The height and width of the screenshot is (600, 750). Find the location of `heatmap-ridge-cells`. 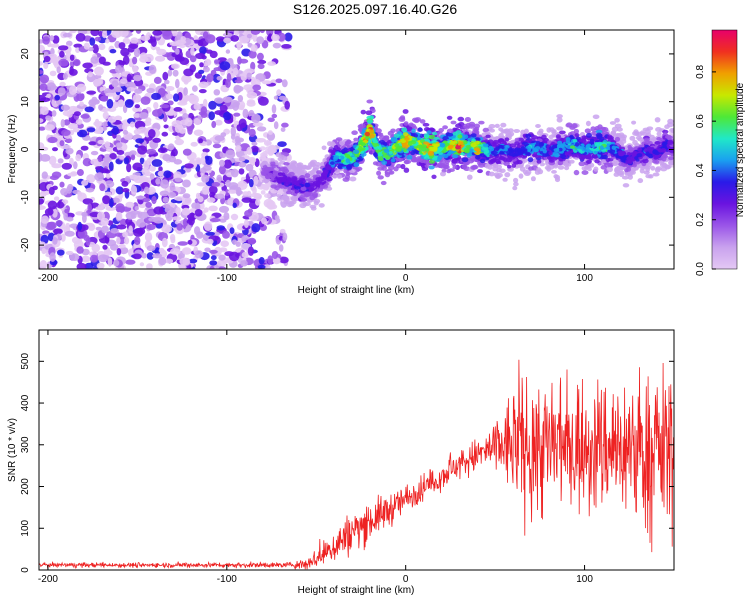

heatmap-ridge-cells is located at coordinates (466, 155).